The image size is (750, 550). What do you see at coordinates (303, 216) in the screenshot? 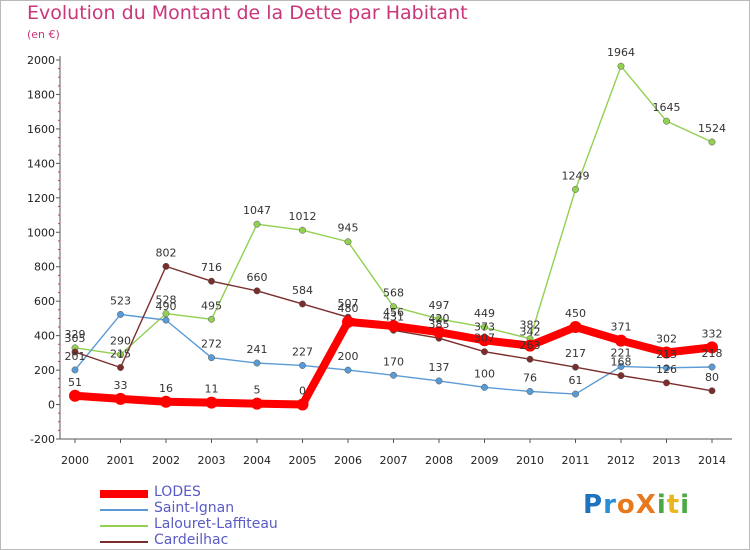
I see `data-label: 1012` at bounding box center [303, 216].